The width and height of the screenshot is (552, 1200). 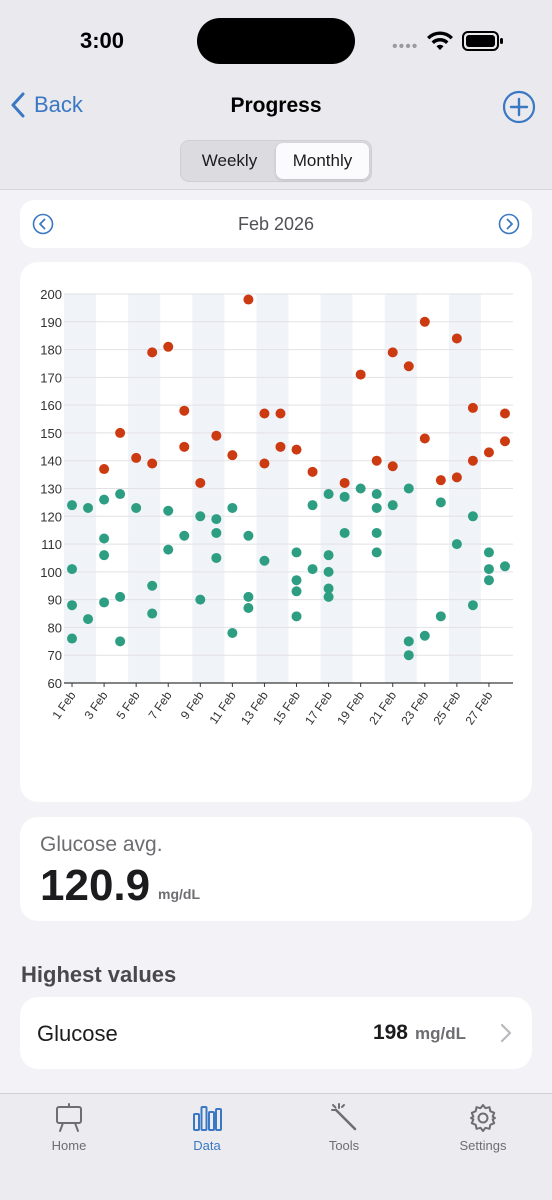 What do you see at coordinates (479, 707) in the screenshot?
I see `x-tick-label: 27 Feb` at bounding box center [479, 707].